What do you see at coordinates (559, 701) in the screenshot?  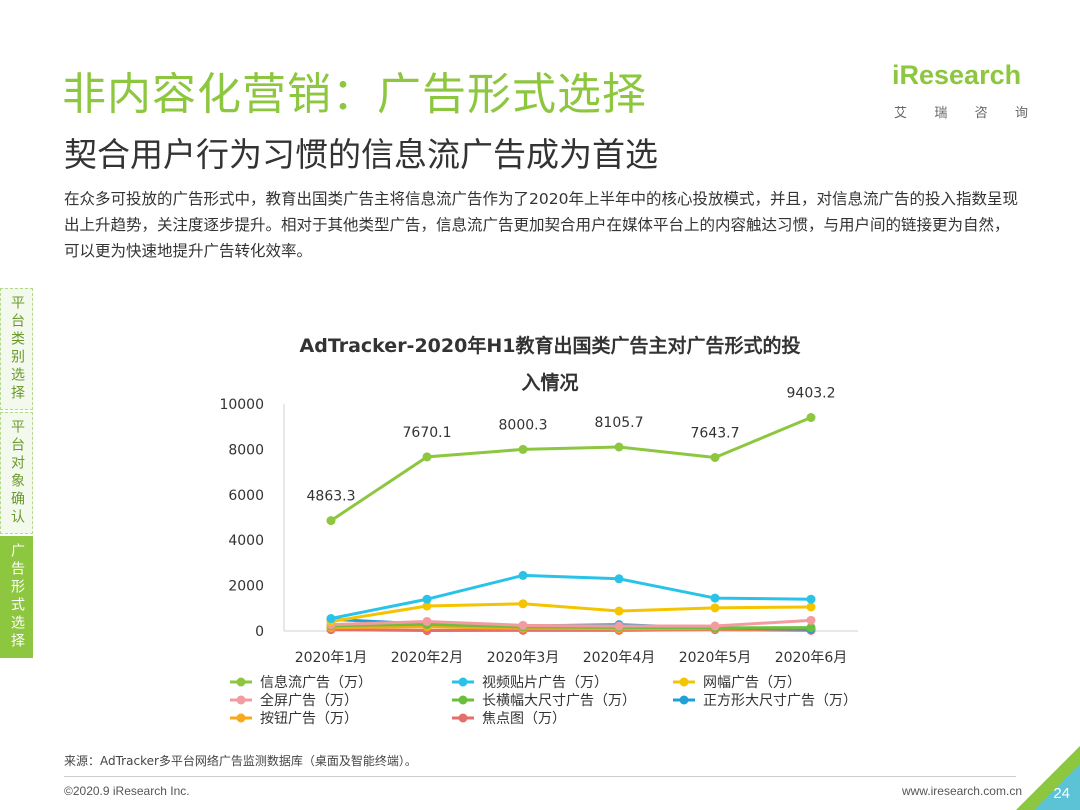 I see `legend-label: 长横幅大尺寸广告（万）` at bounding box center [559, 701].